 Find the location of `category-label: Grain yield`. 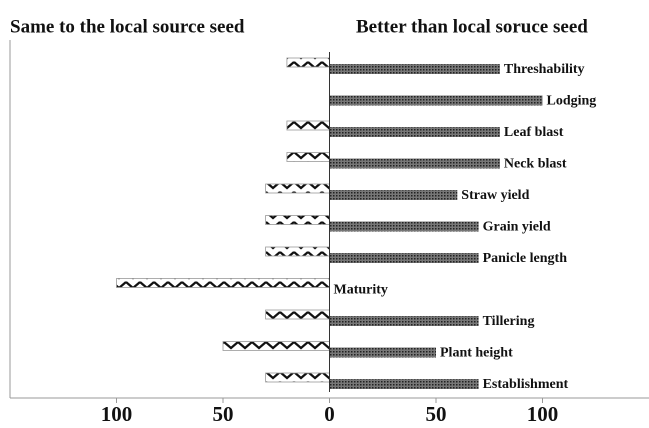

category-label: Grain yield is located at coordinates (517, 227).